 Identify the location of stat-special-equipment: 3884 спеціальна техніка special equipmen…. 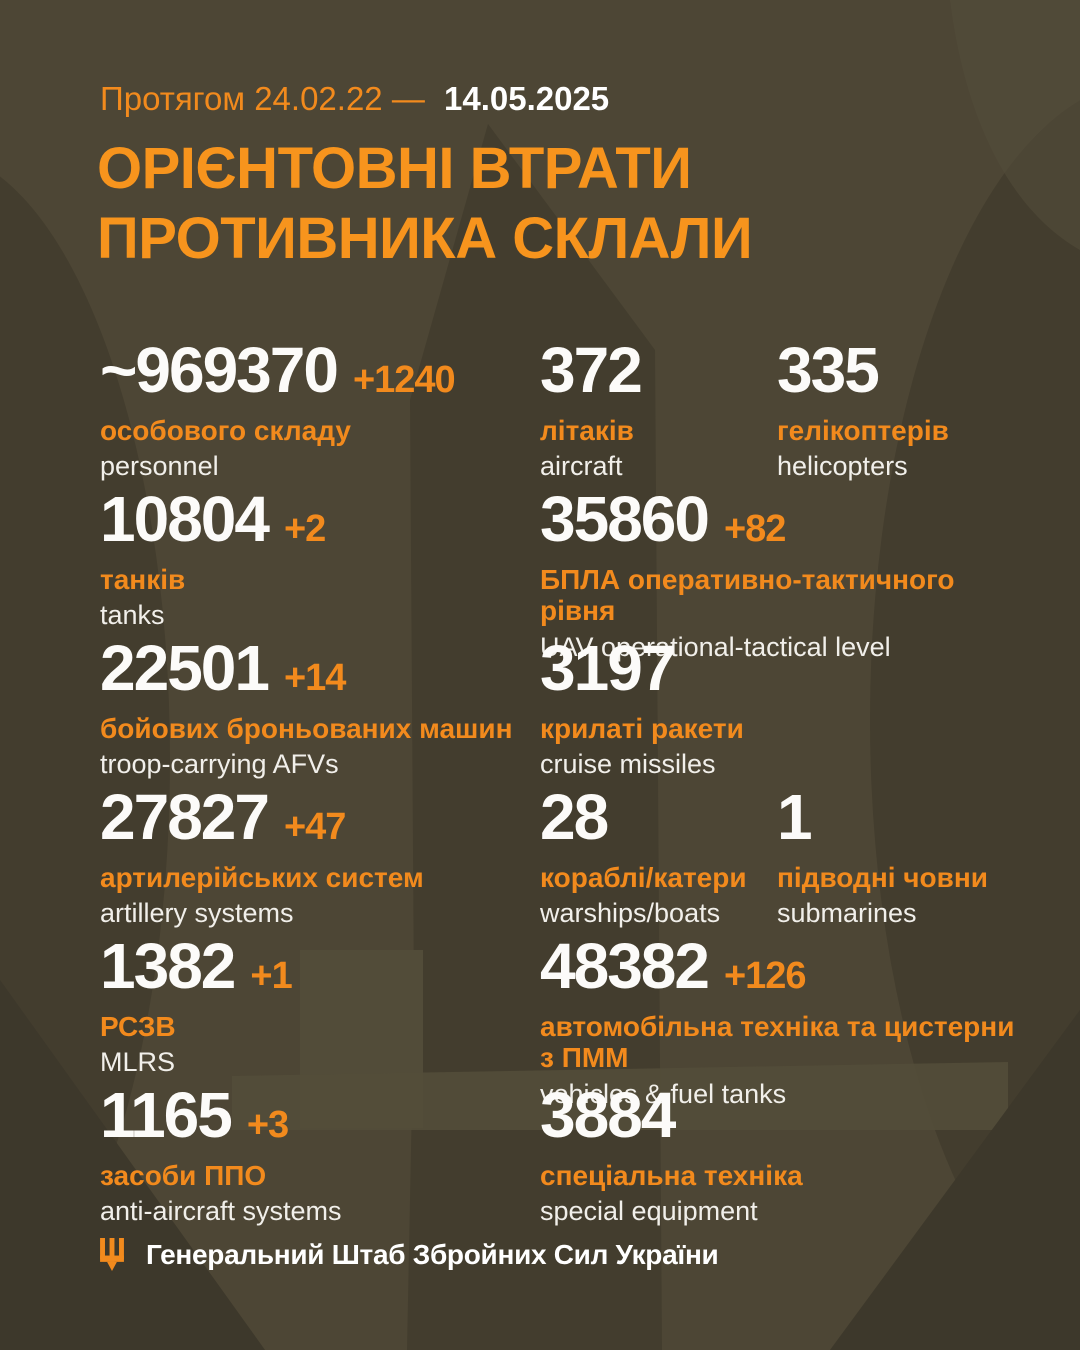
(785, 1157).